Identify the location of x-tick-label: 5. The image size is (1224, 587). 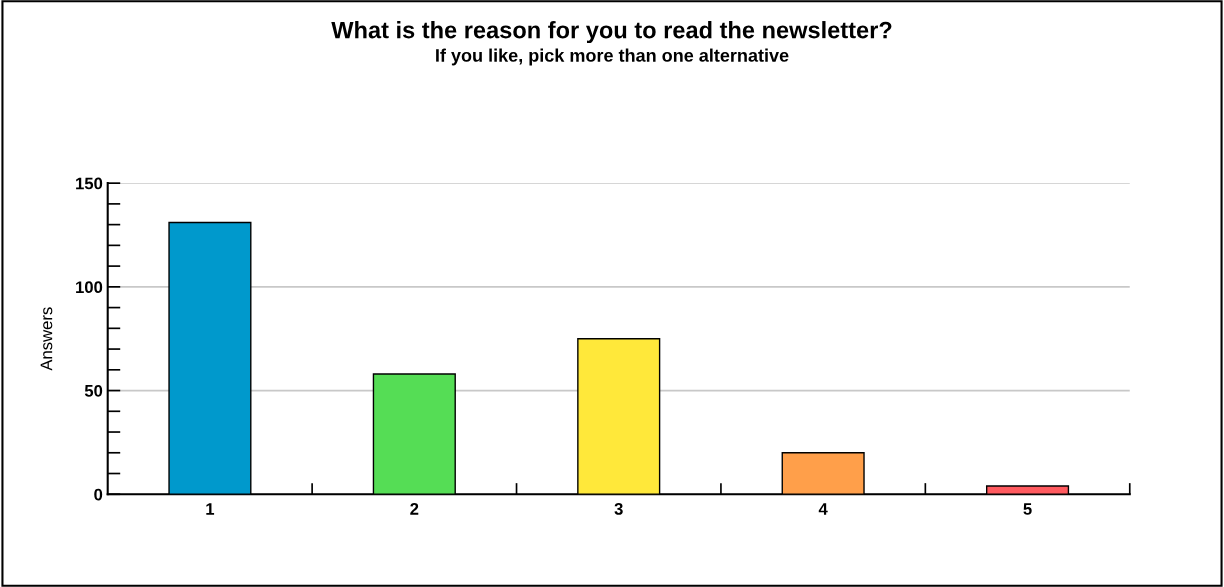
(1027, 509).